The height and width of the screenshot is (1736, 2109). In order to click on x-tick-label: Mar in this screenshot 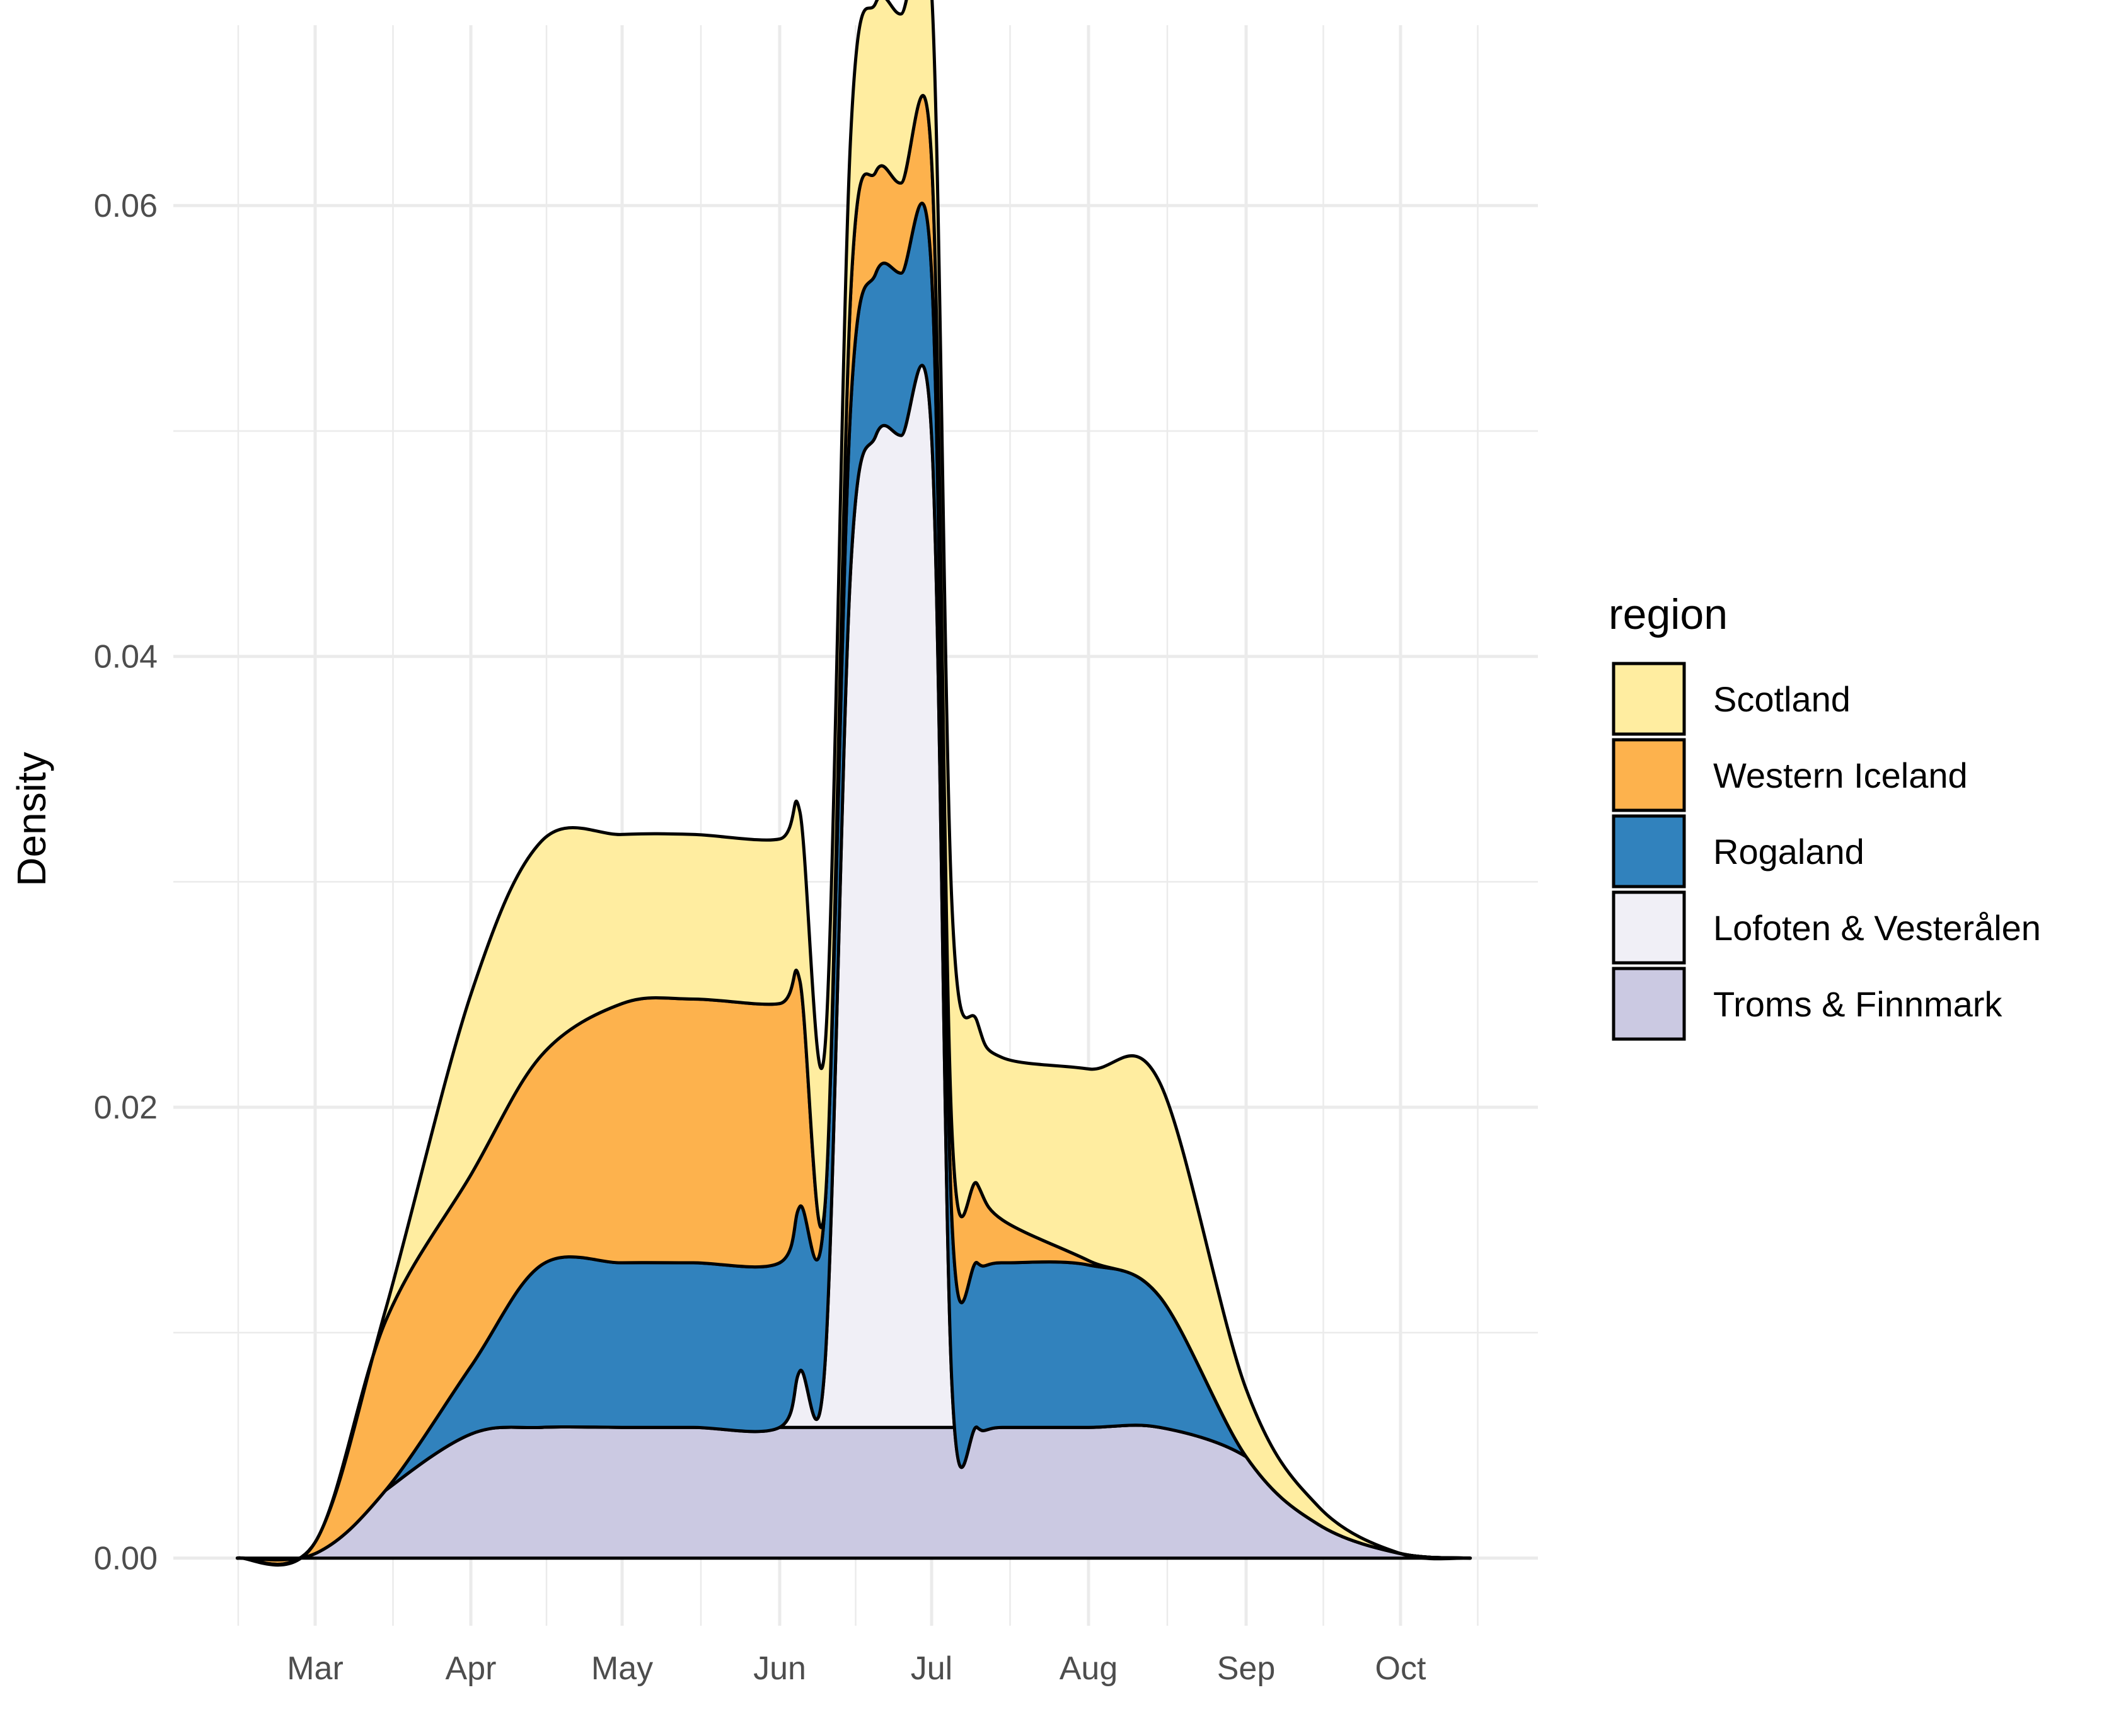, I will do `click(315, 1668)`.